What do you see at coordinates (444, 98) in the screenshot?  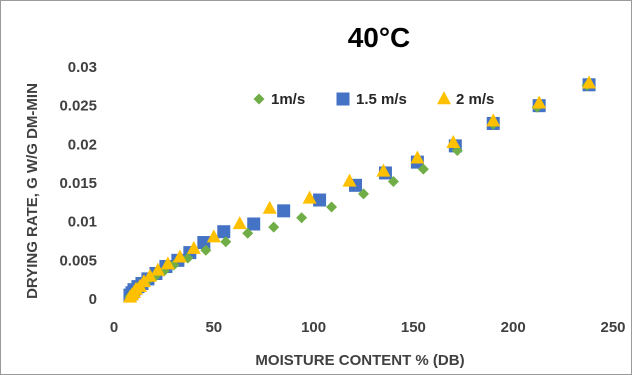 I see `legend-marker-triangle` at bounding box center [444, 98].